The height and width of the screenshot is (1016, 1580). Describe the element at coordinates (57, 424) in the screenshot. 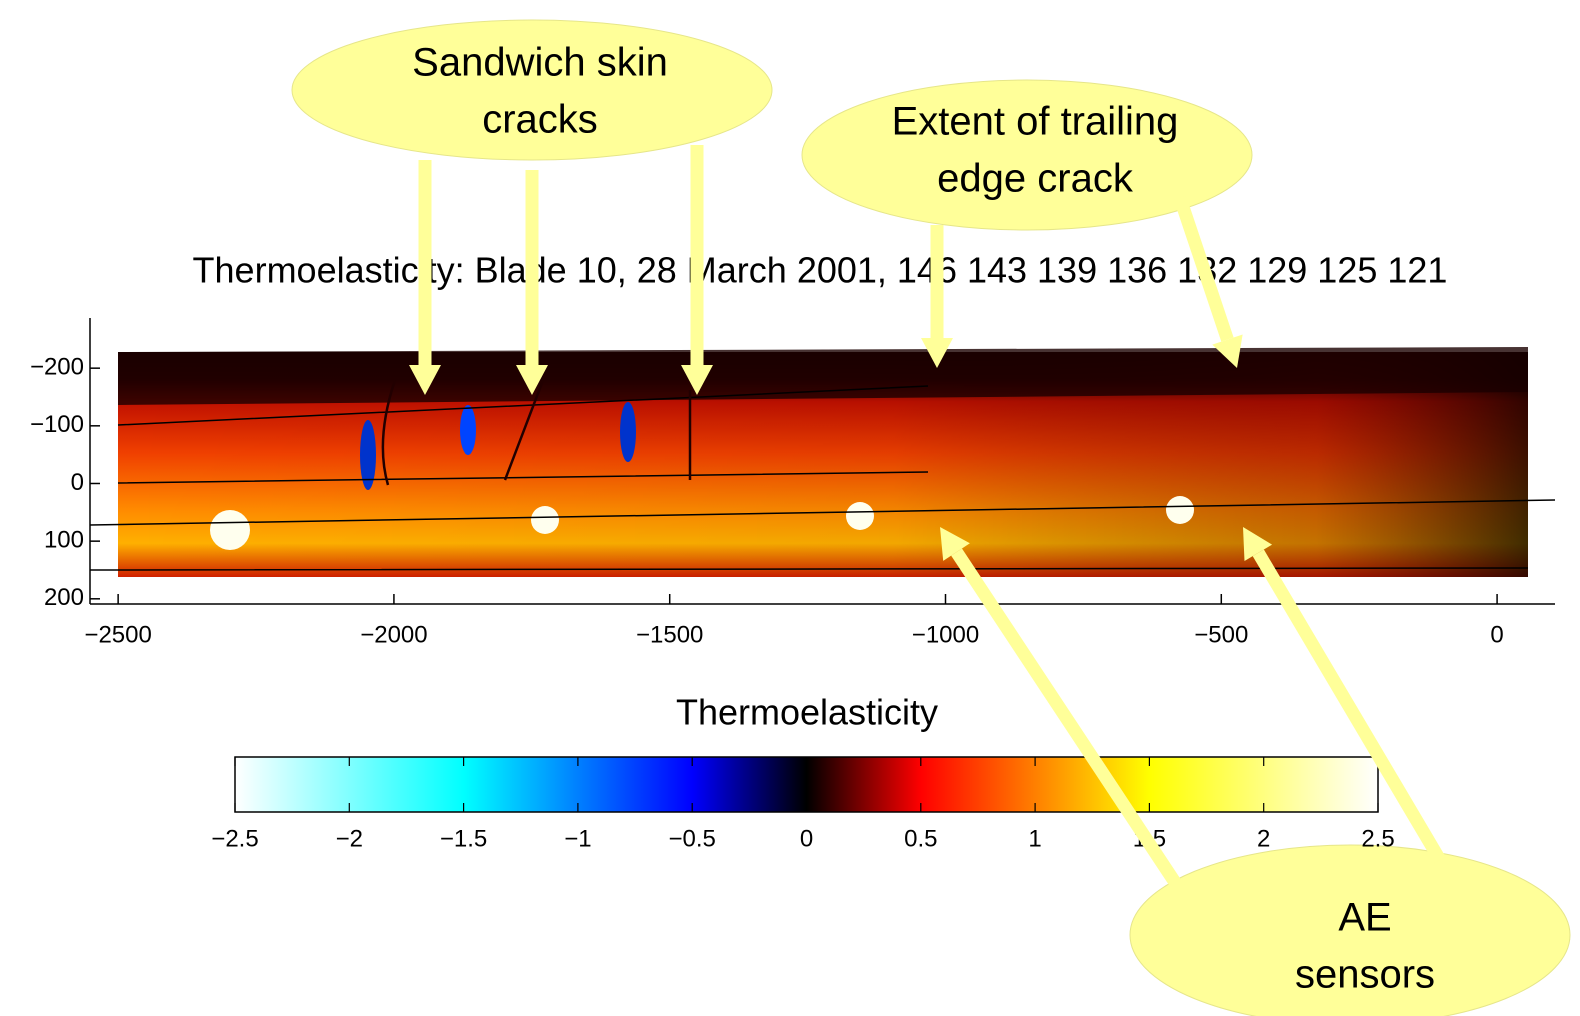

I see `y-tick-label: −100` at that location.